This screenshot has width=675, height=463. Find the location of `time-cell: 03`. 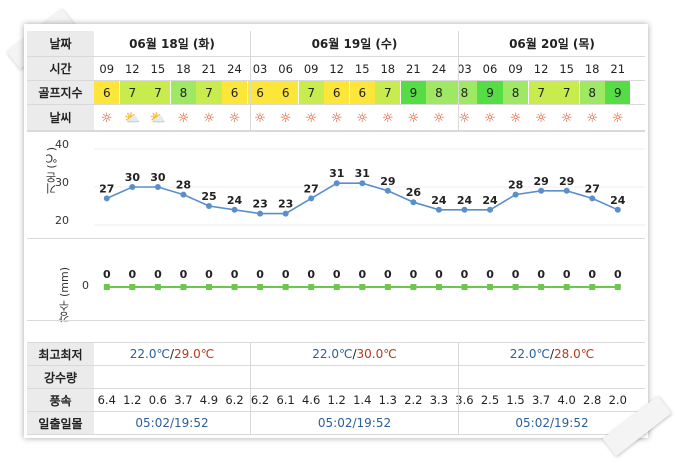

time-cell: 03 is located at coordinates (464, 68).